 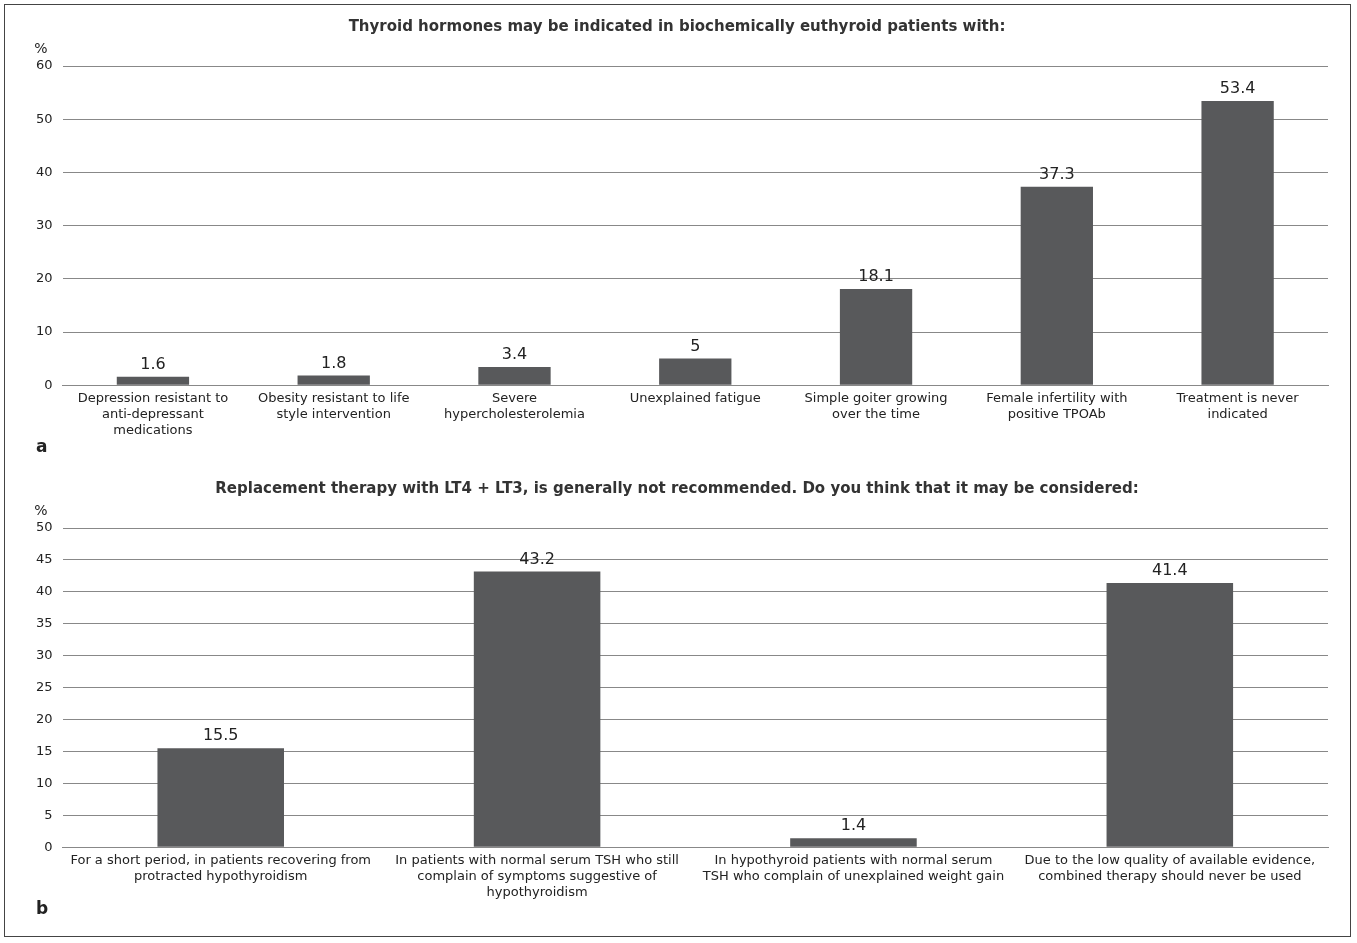 What do you see at coordinates (1237, 88) in the screenshot?
I see `data-label: 53.4` at bounding box center [1237, 88].